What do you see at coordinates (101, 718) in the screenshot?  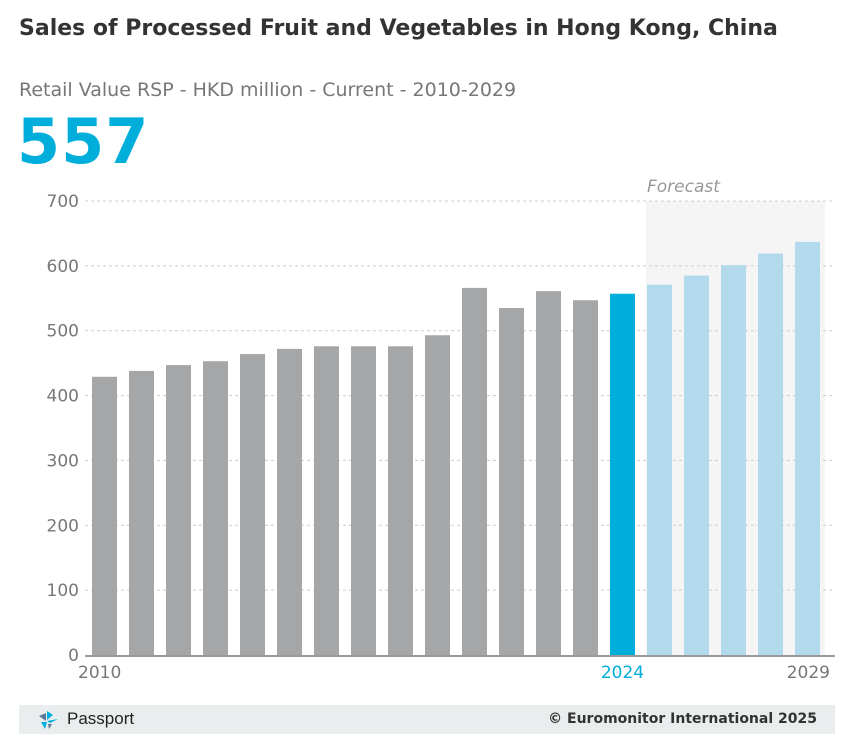 I see `passport-brand: Passport` at bounding box center [101, 718].